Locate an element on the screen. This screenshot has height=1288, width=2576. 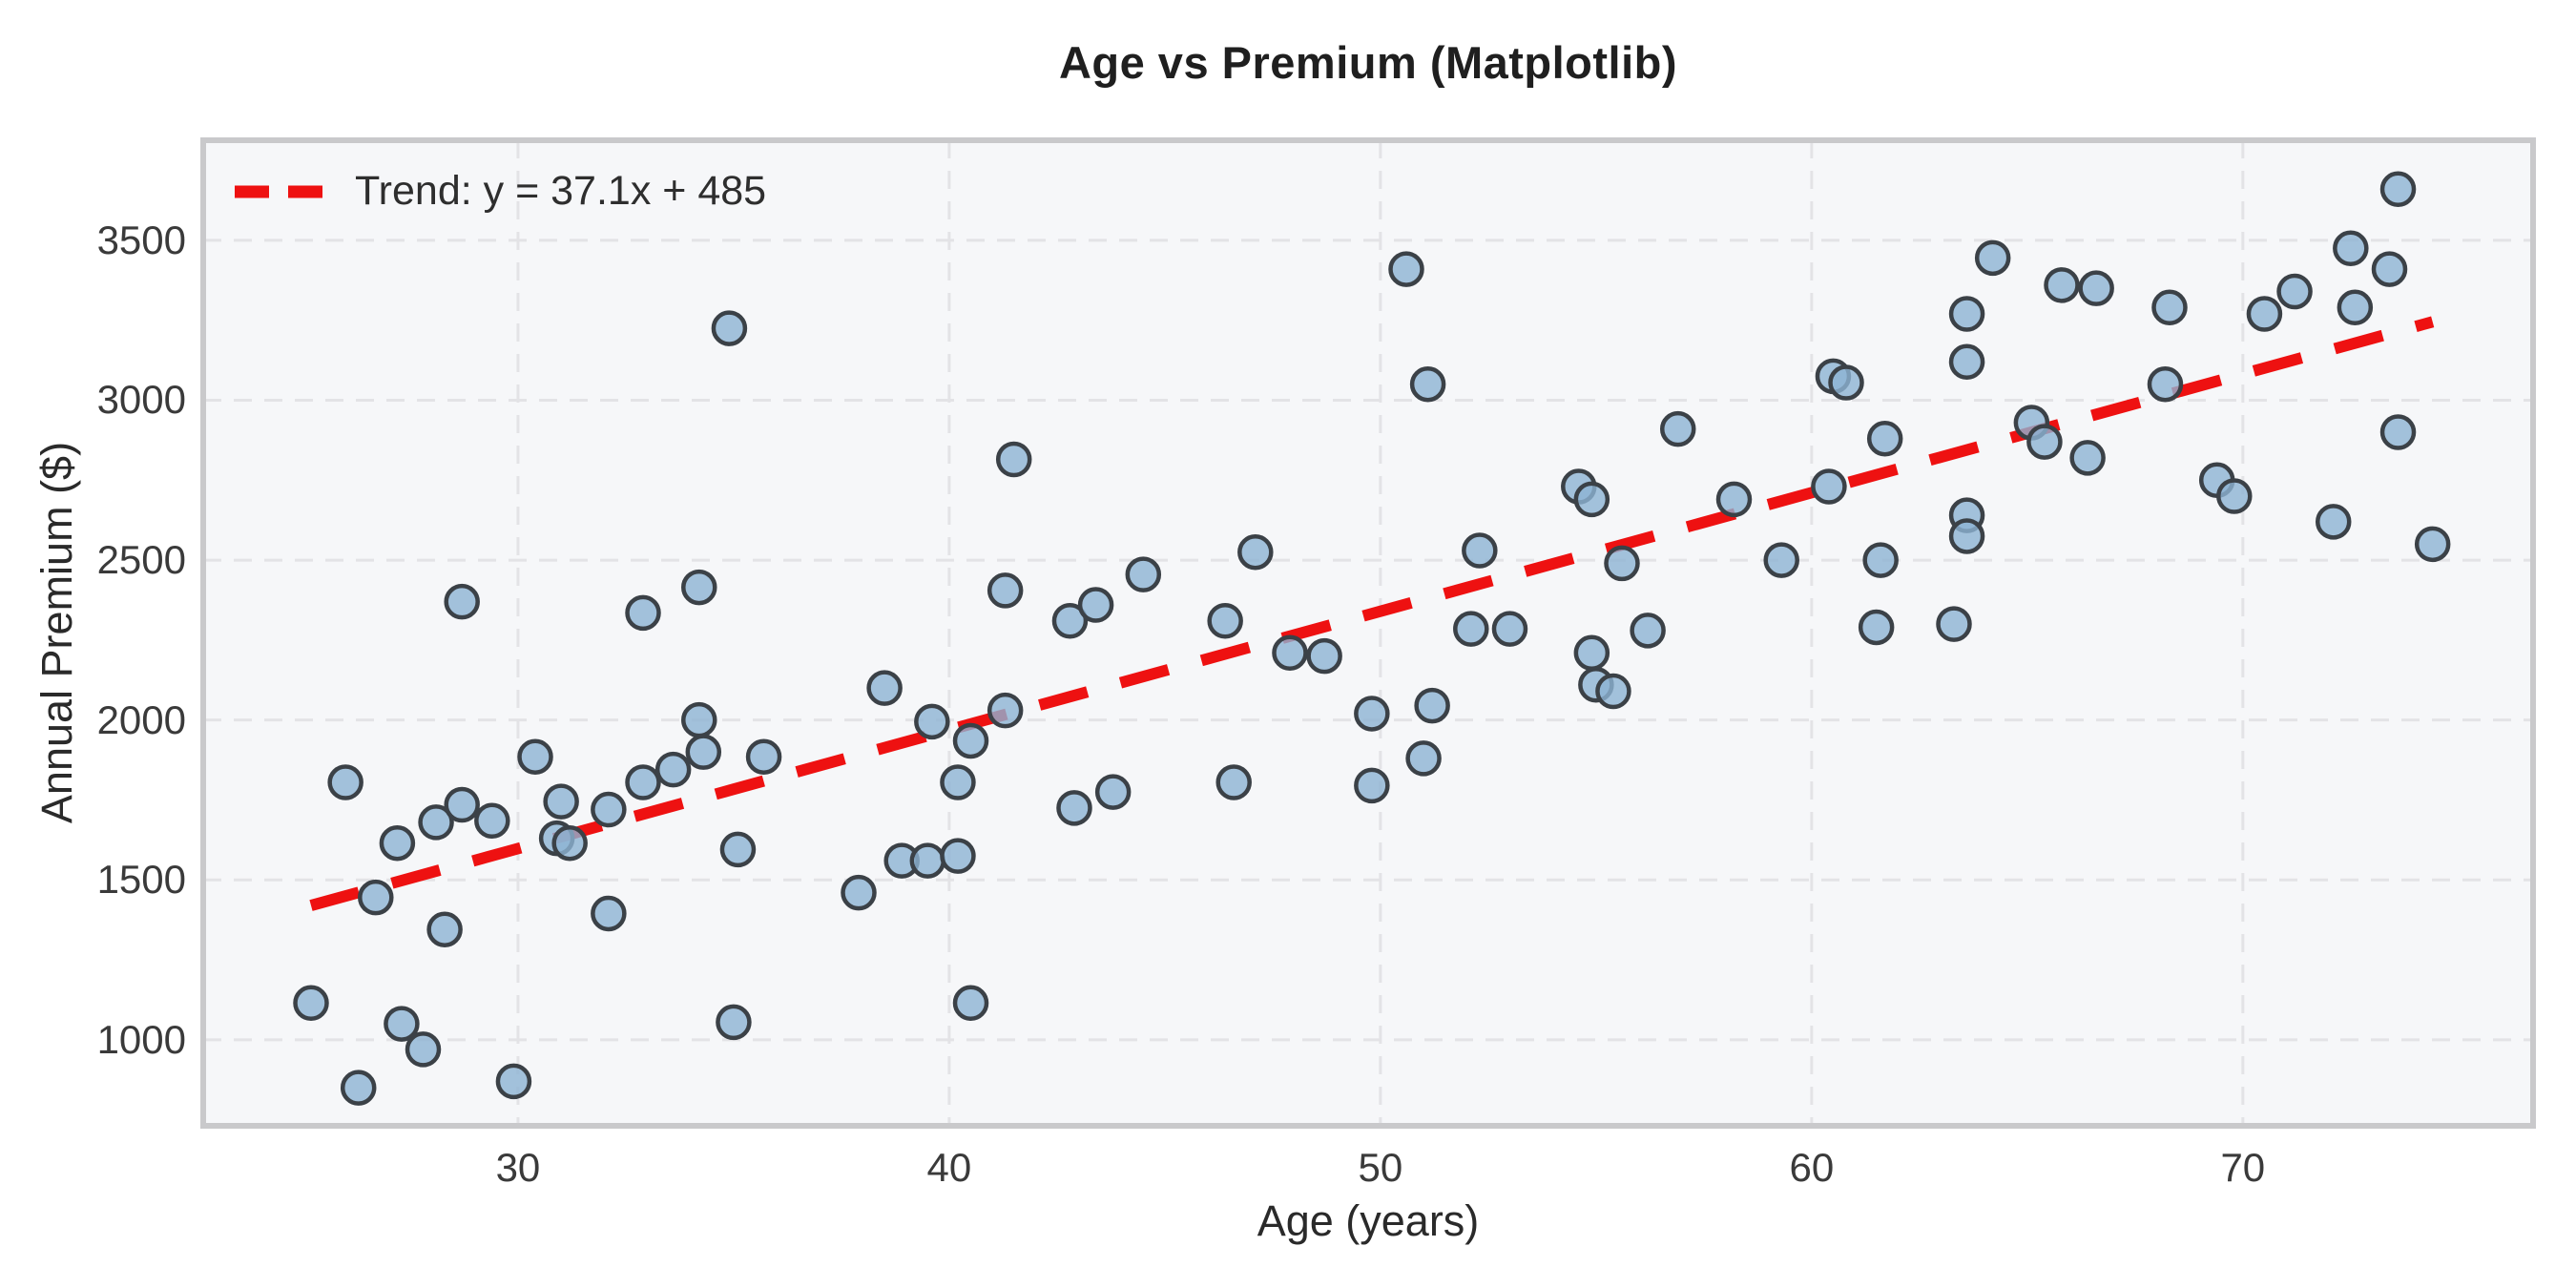
y-tick-label: 1000 is located at coordinates (141, 1039).